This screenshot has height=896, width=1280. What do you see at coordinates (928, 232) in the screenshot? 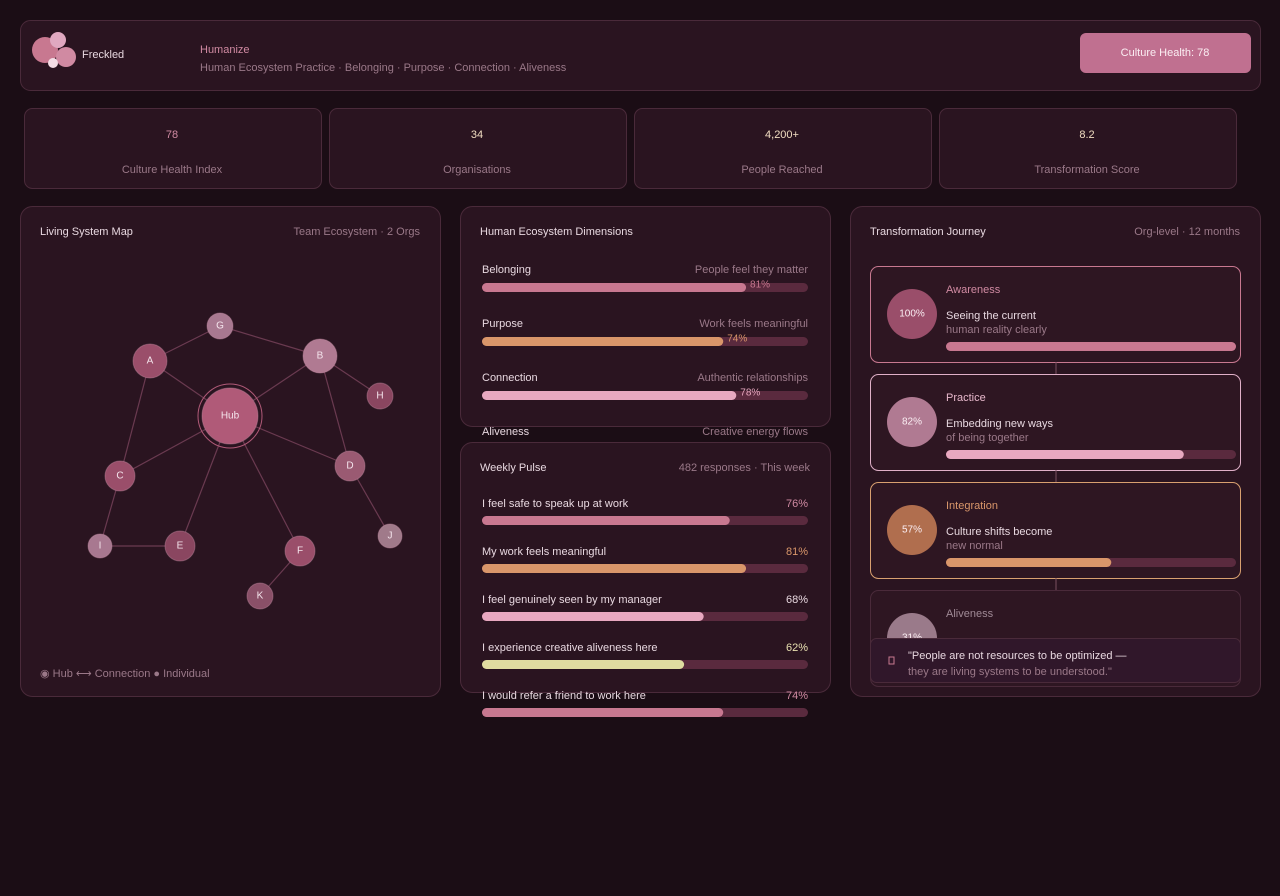
I see `panel-title: Transformation Journey` at bounding box center [928, 232].